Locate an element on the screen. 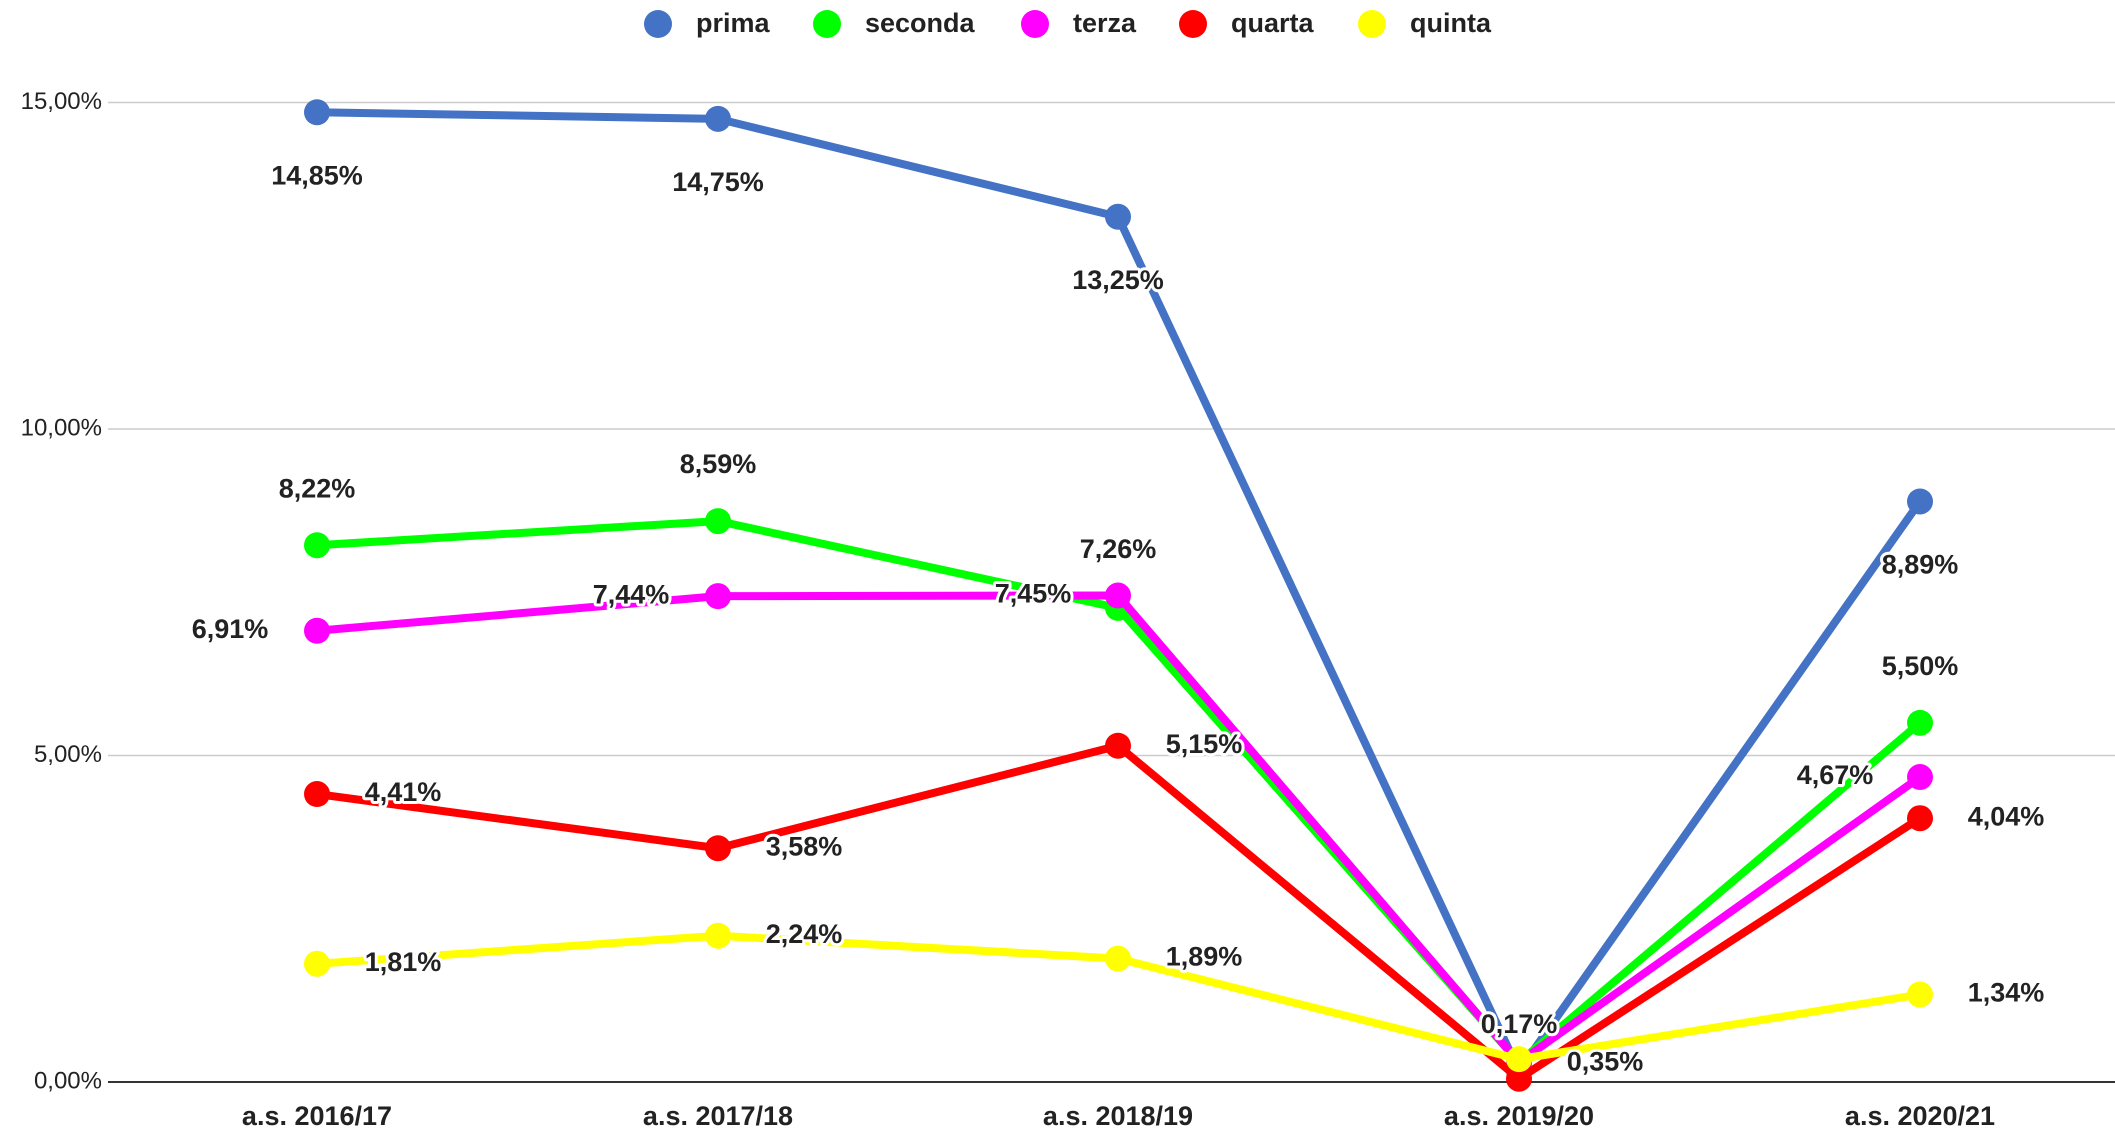 This screenshot has height=1134, width=2115. y-tick-label: 10,00% is located at coordinates (61, 427).